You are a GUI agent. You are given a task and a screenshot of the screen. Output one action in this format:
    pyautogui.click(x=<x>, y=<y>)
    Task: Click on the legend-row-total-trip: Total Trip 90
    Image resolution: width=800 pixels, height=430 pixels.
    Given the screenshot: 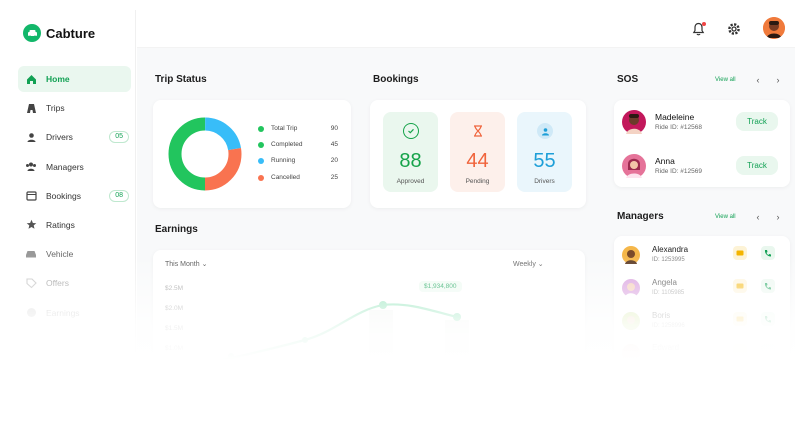 What is the action you would take?
    pyautogui.click(x=298, y=128)
    